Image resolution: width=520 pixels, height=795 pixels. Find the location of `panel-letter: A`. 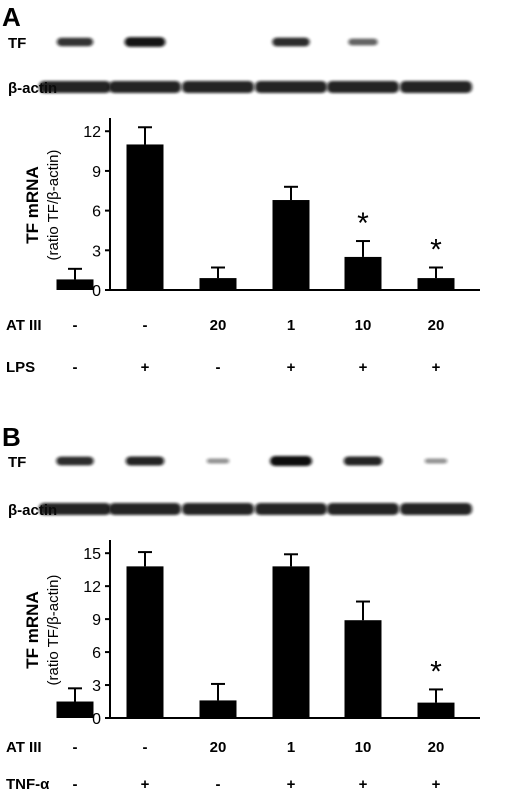

panel-letter: A is located at coordinates (11, 17).